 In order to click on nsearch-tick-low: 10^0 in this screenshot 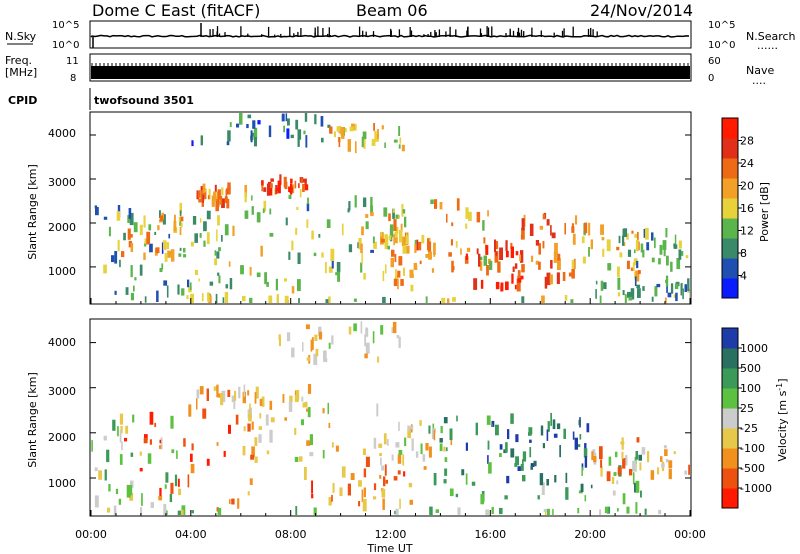, I will do `click(721, 45)`.